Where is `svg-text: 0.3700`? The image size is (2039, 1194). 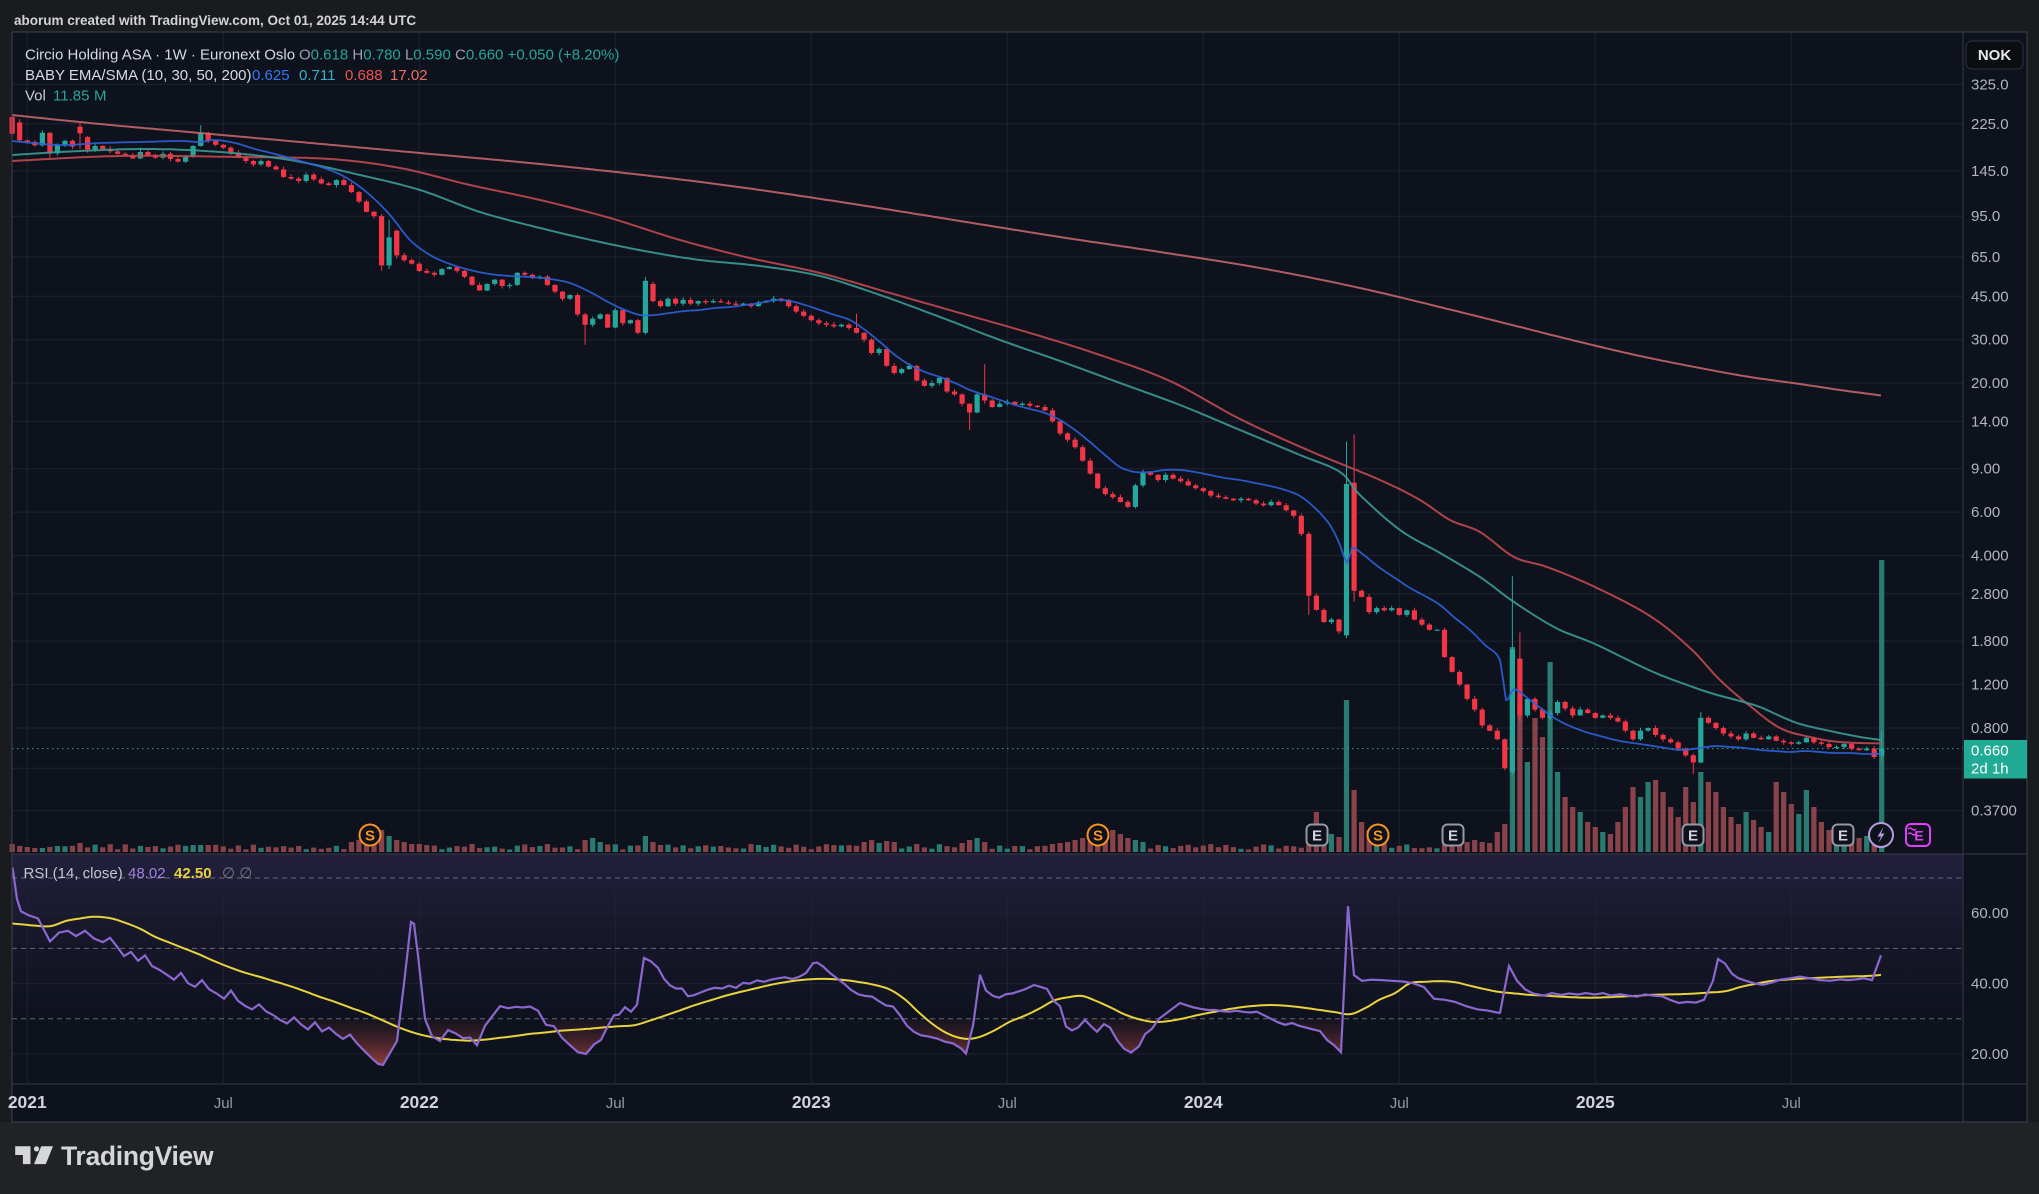
svg-text: 0.3700 is located at coordinates (1994, 811).